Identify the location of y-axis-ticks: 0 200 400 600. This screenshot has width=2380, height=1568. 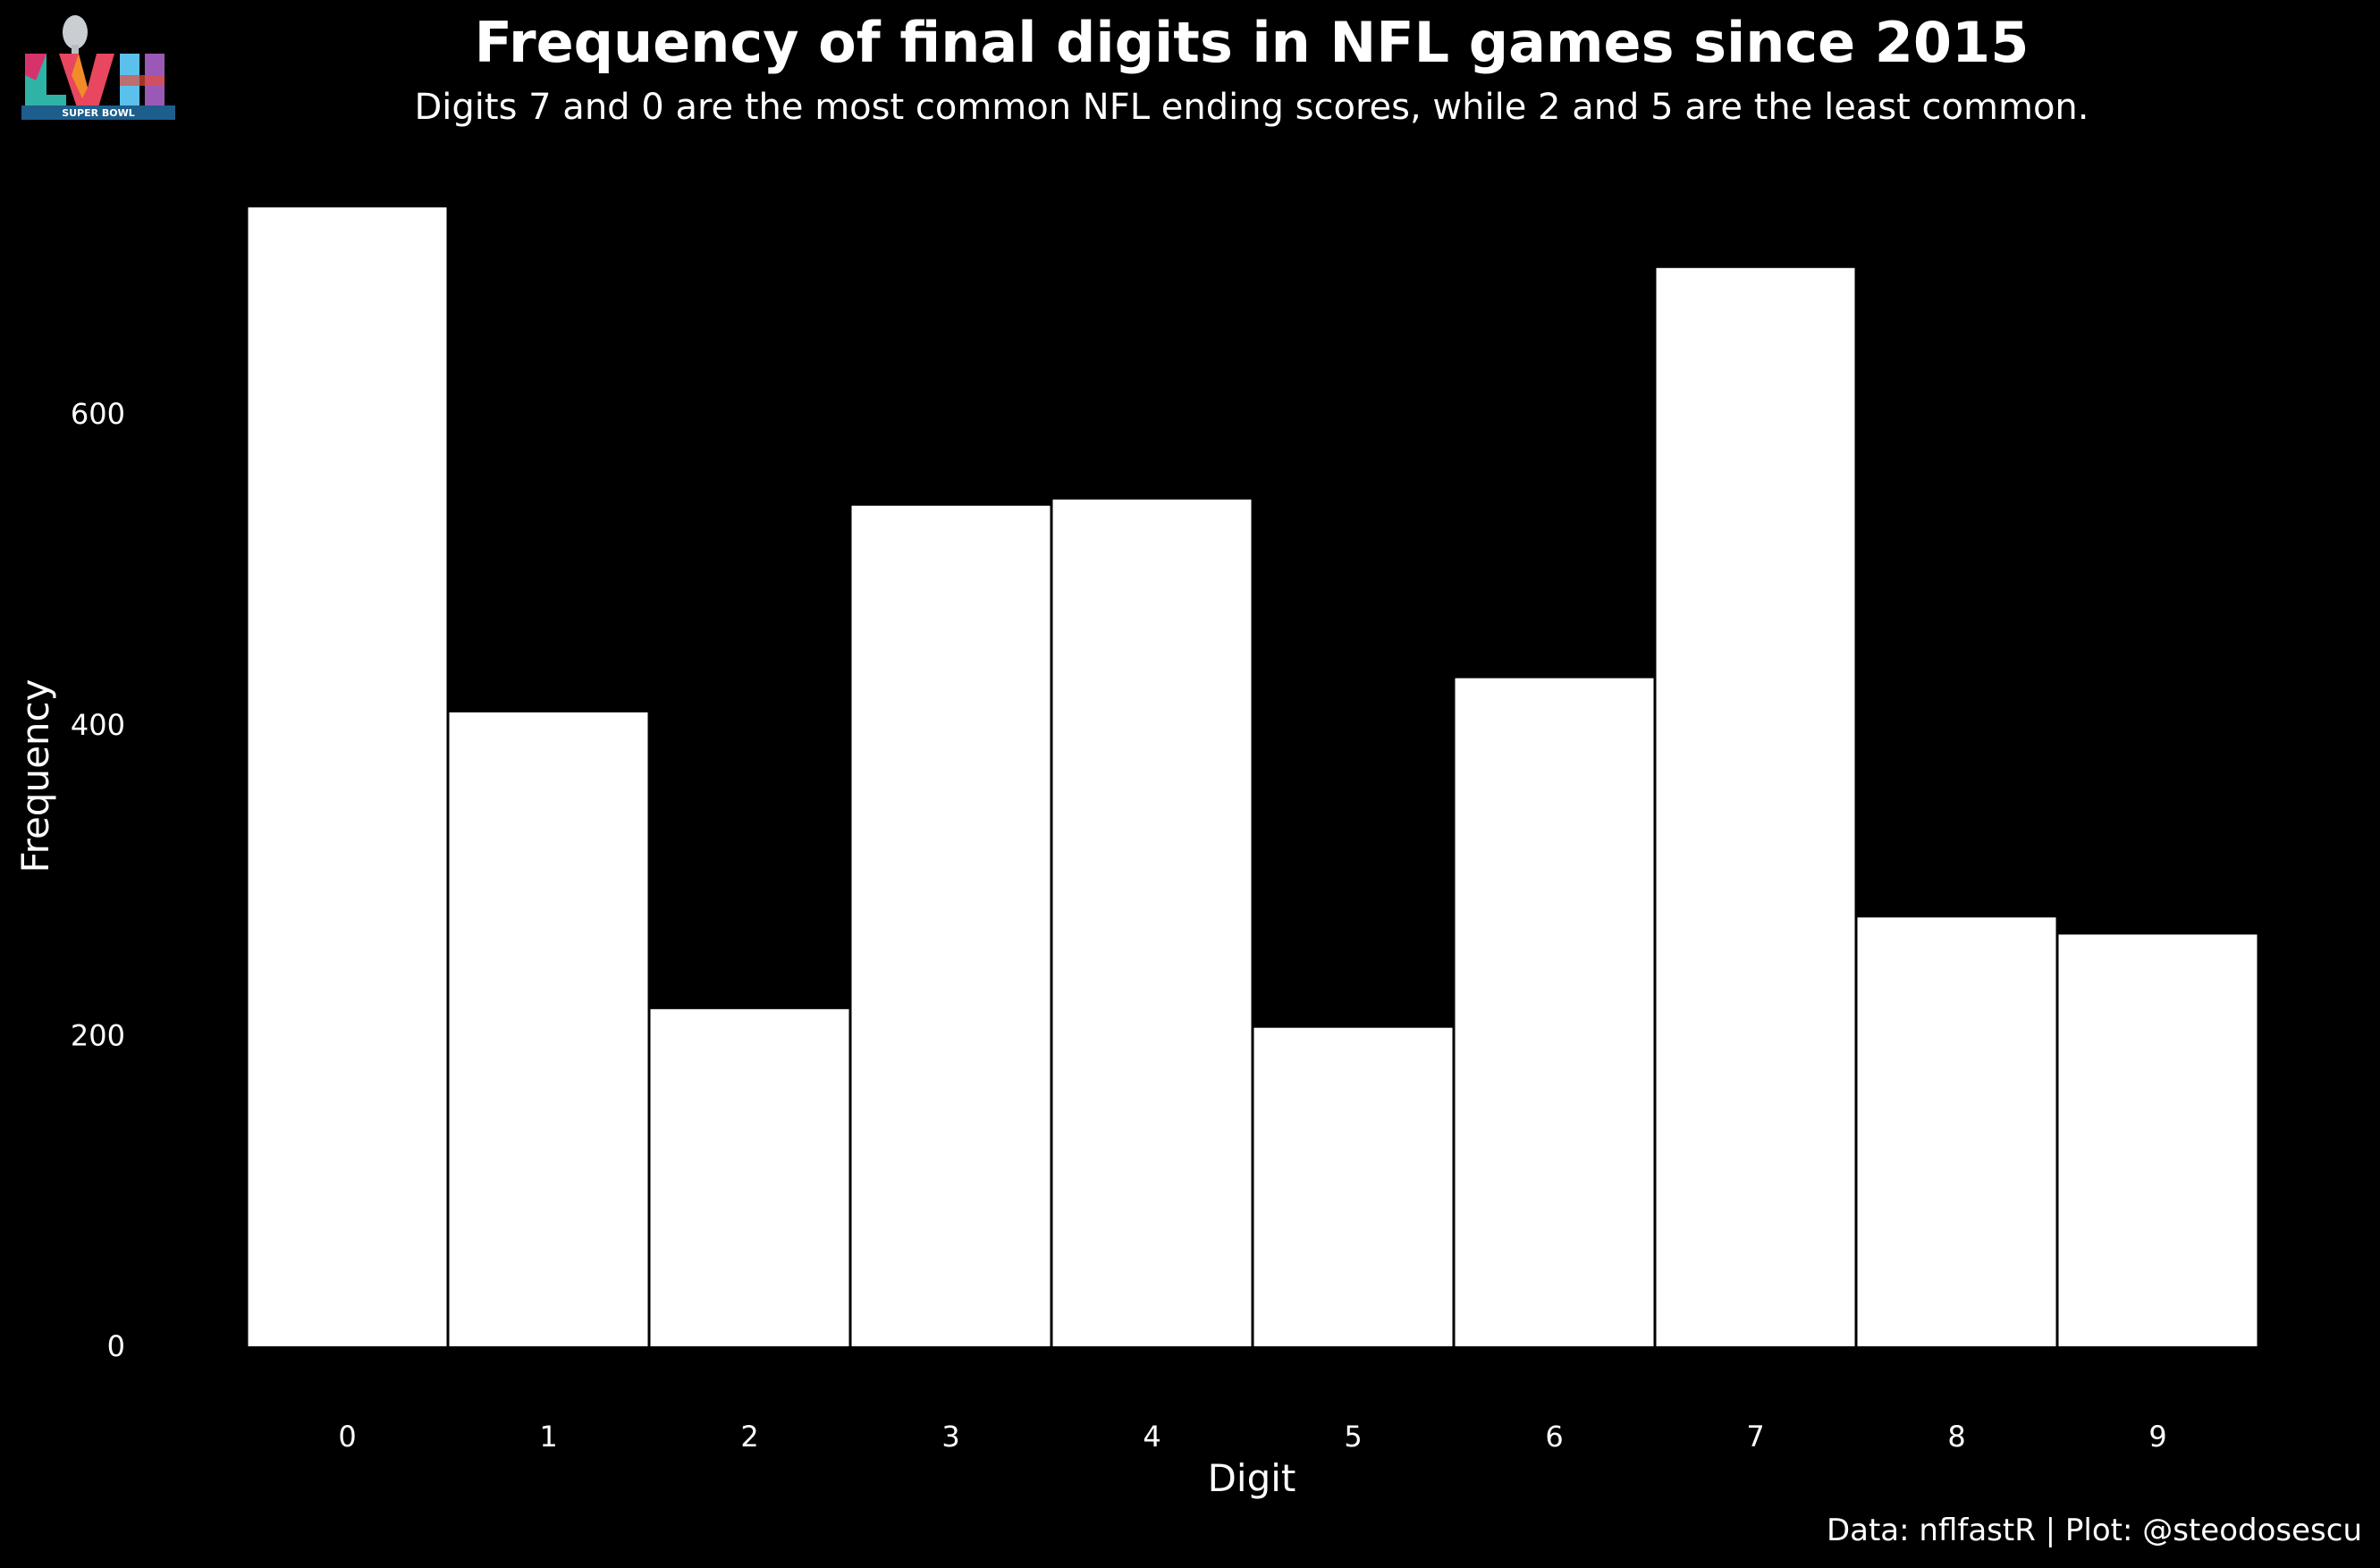
(98, 880).